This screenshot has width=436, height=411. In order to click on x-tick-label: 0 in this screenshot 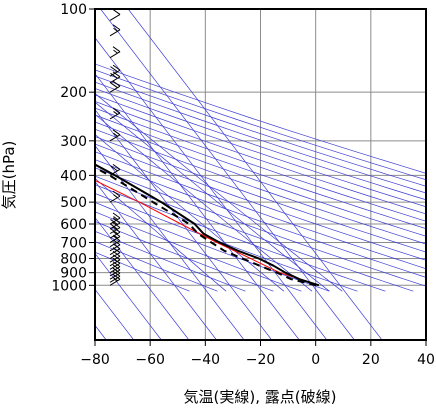, I will do `click(315, 360)`.